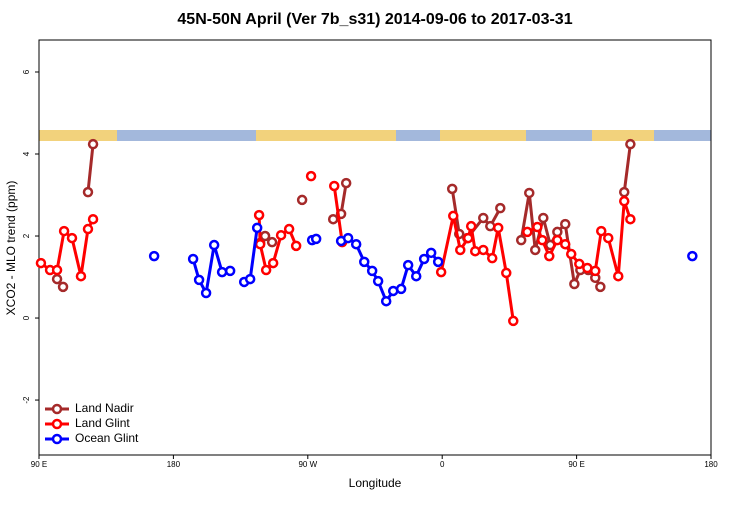 Image resolution: width=750 pixels, height=505 pixels. I want to click on y-tick-label: 4, so click(26, 153).